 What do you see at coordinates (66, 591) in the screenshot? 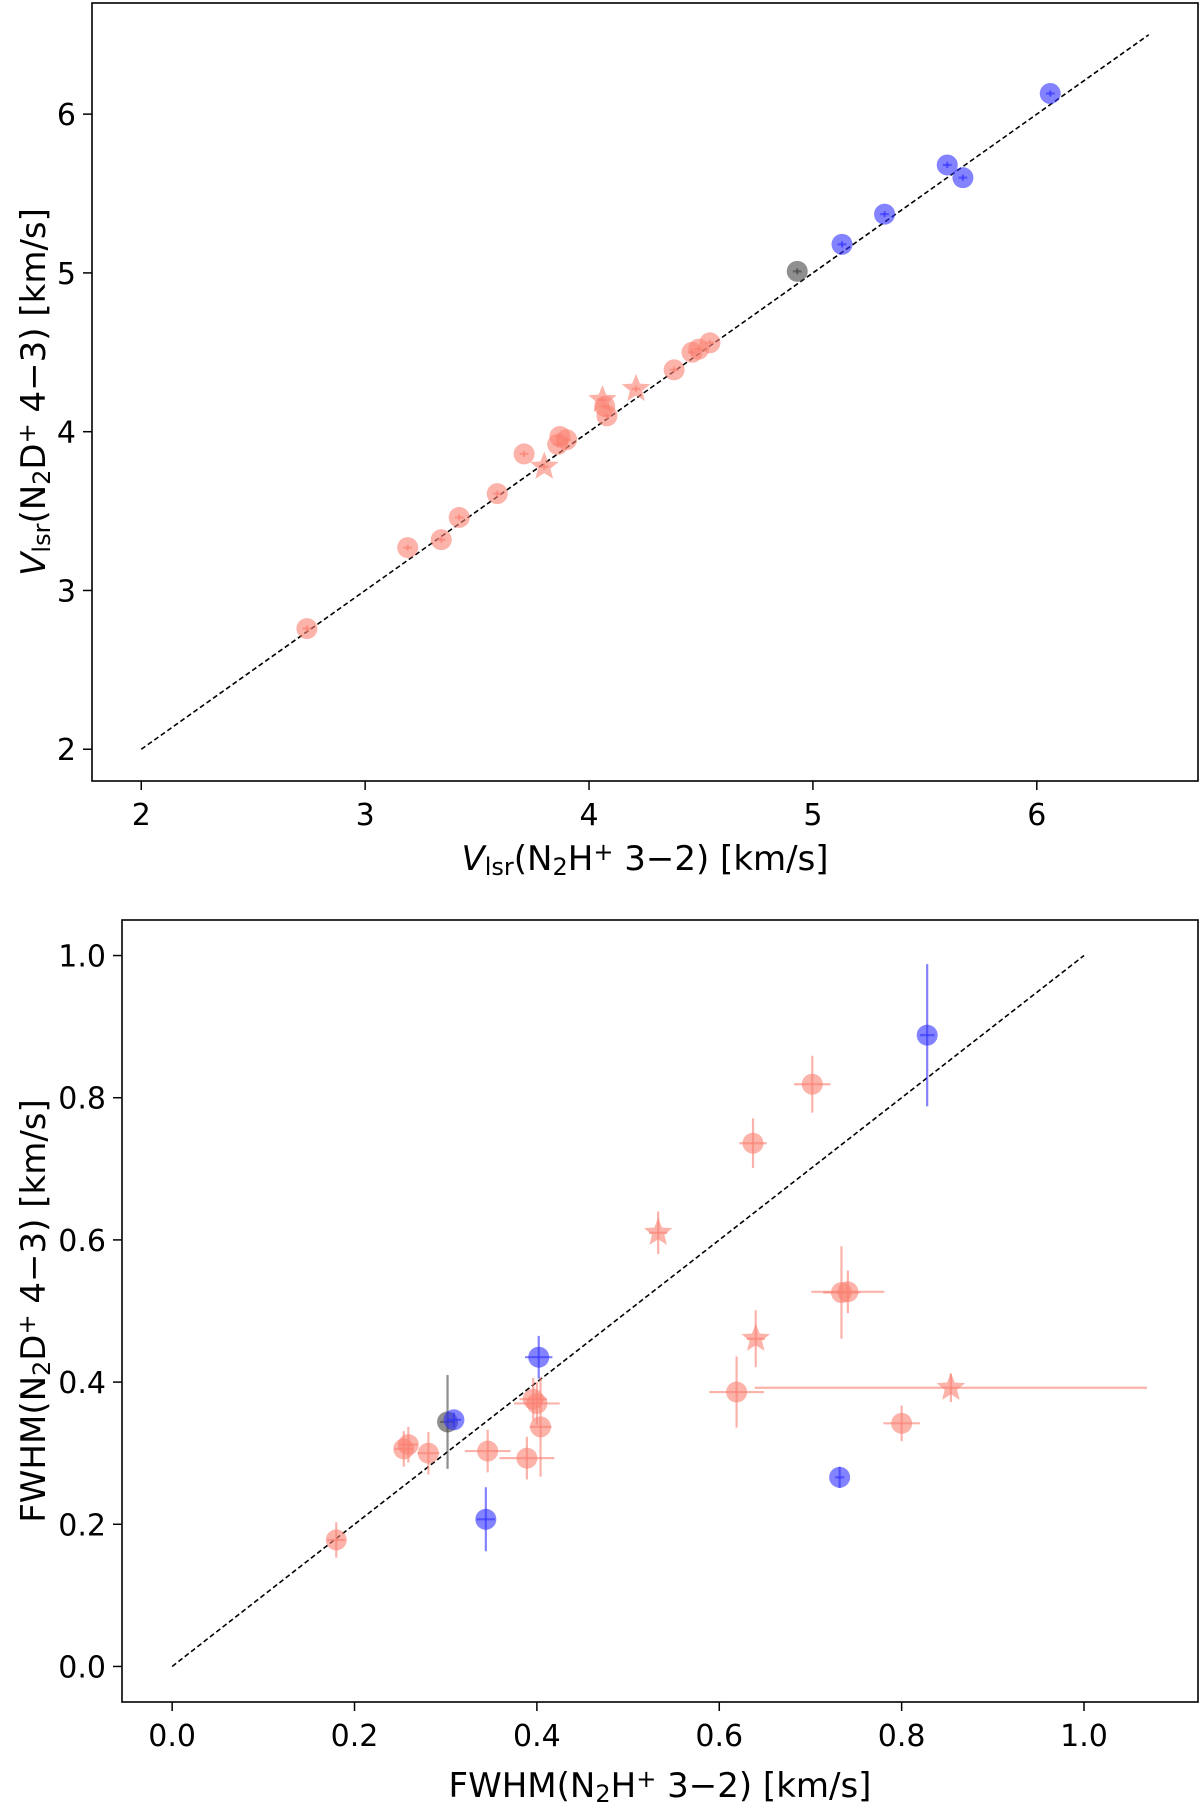
I see `y-tick-label: 3` at bounding box center [66, 591].